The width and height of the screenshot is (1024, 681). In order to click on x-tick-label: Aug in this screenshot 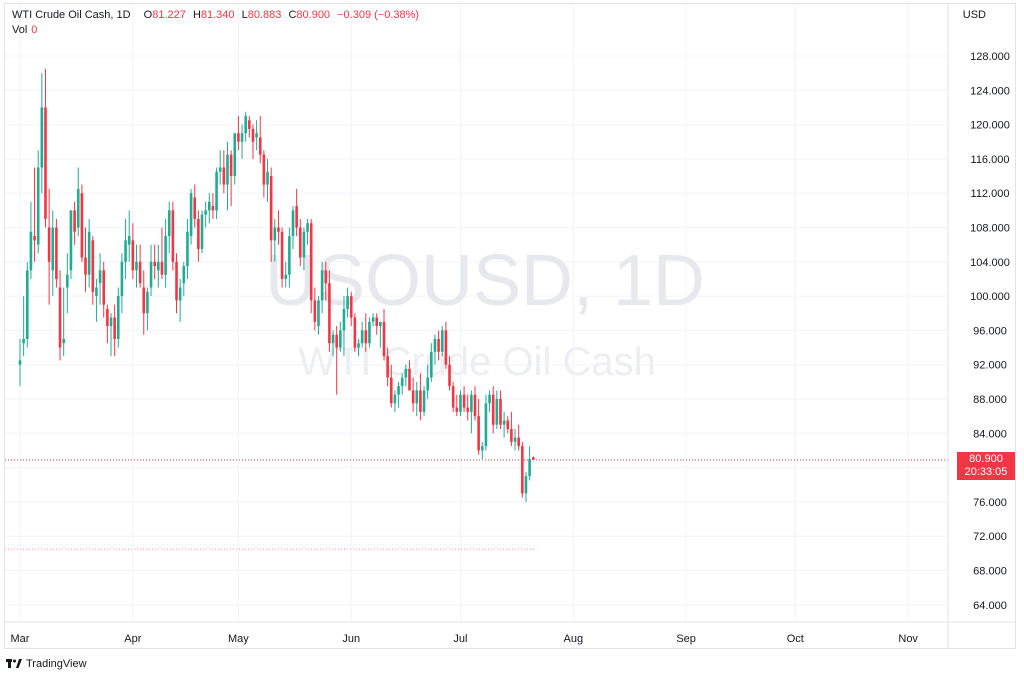, I will do `click(573, 639)`.